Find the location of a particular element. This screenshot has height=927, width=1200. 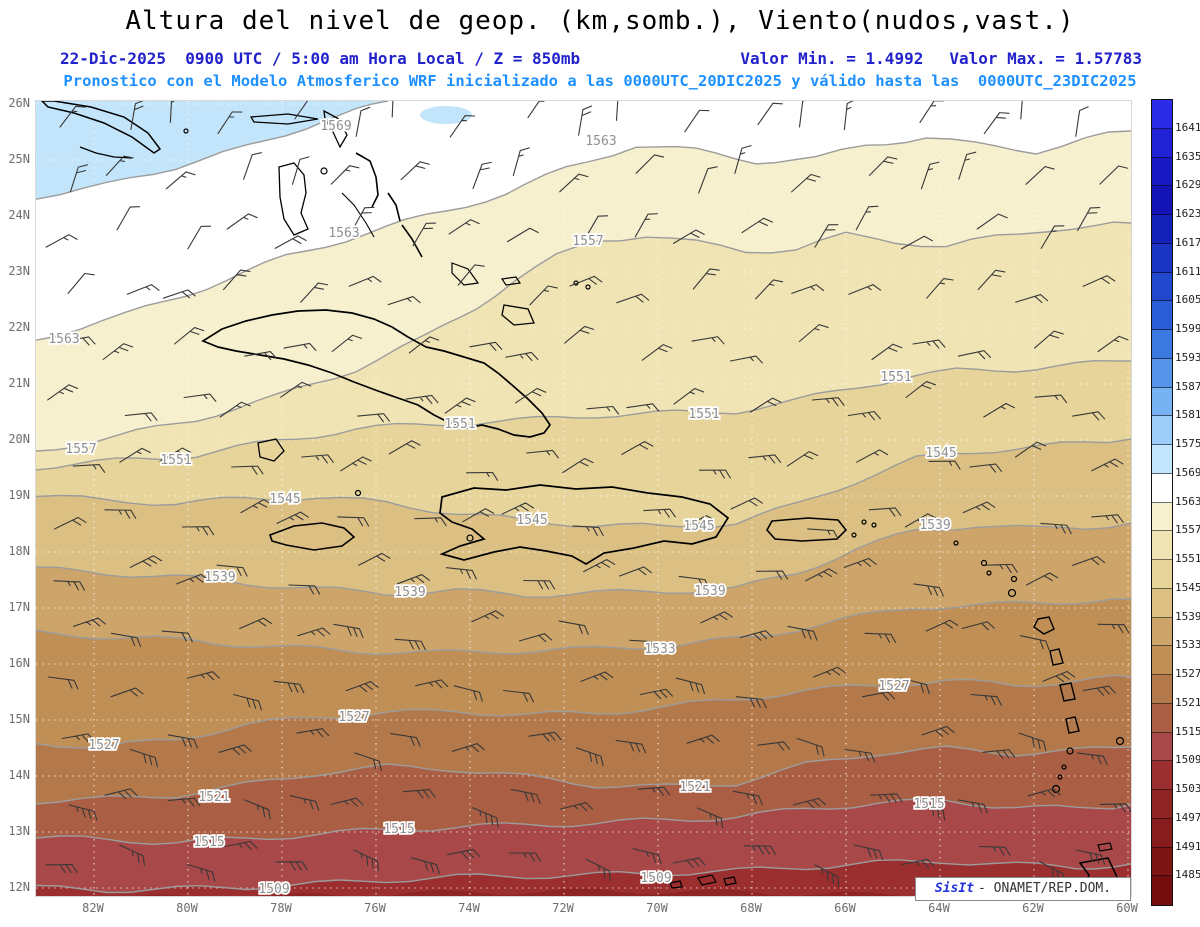

colorbar-label: 1641 is located at coordinates (1187, 127).